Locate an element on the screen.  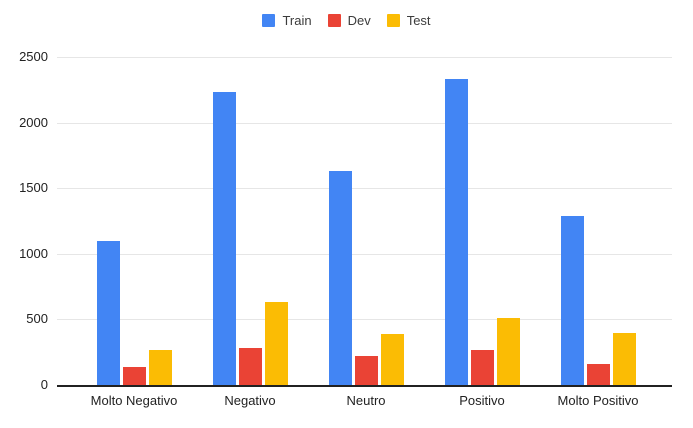
legend-swatch-train-icon is located at coordinates (269, 20).